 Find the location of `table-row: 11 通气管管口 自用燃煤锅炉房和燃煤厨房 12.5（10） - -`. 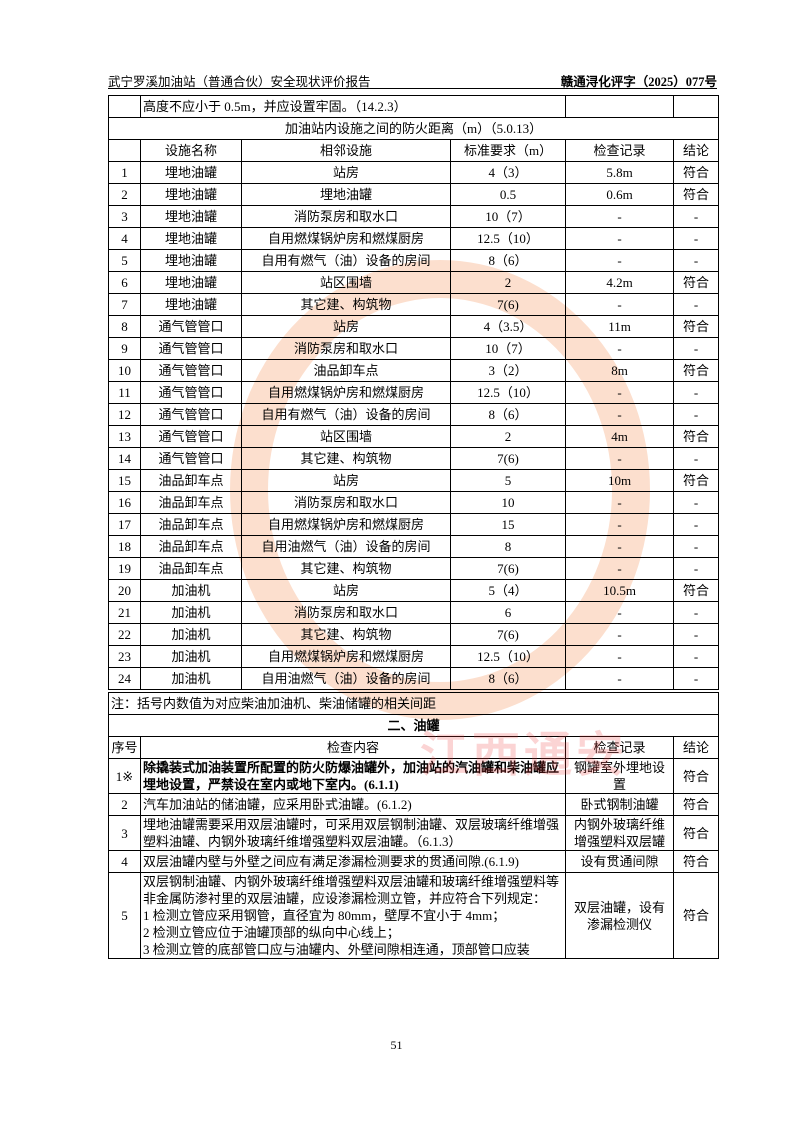

table-row: 11 通气管管口 自用燃煤锅炉房和燃煤厨房 12.5（10） - - is located at coordinates (414, 392).